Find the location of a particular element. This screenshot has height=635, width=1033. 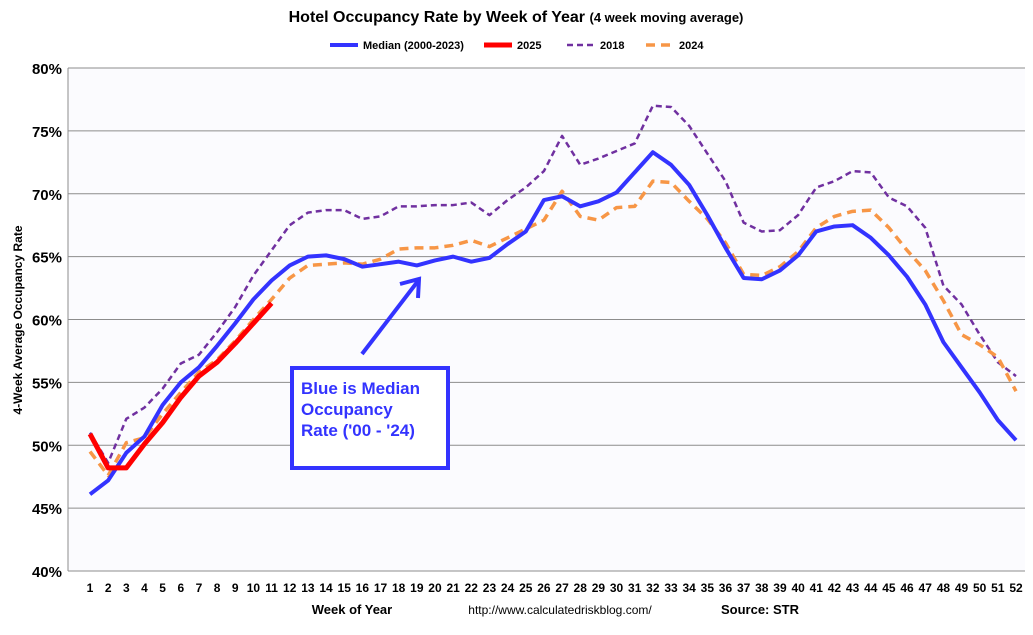

source-label: Source: STR is located at coordinates (760, 609).